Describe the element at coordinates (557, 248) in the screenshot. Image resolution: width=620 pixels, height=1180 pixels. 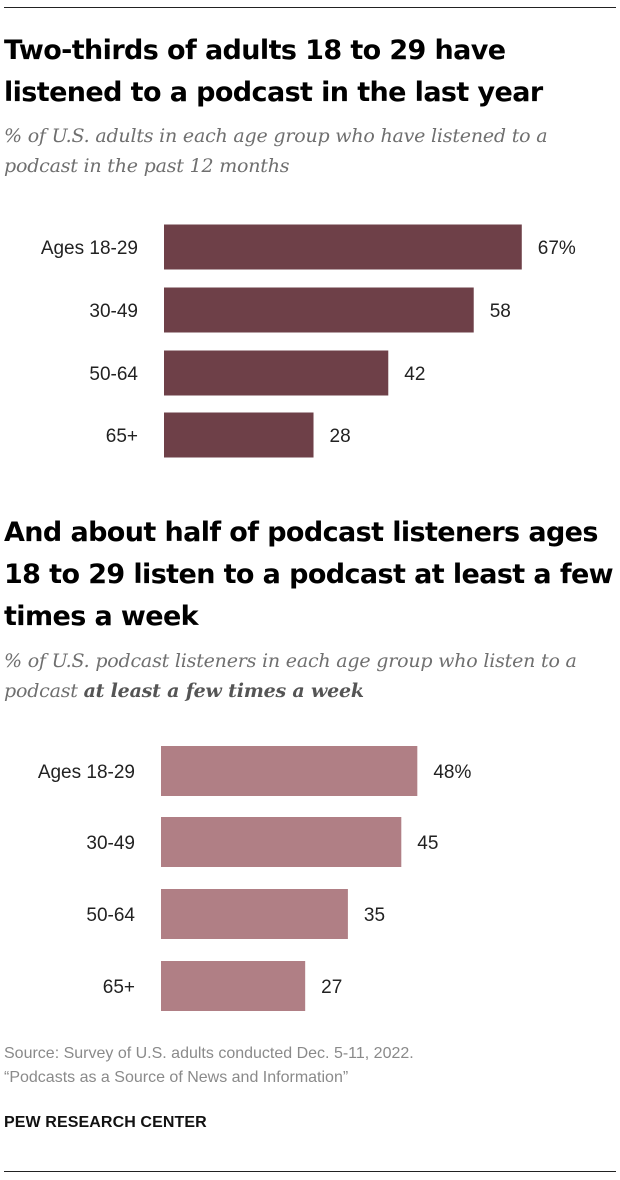
I see `value-label: 67%` at that location.